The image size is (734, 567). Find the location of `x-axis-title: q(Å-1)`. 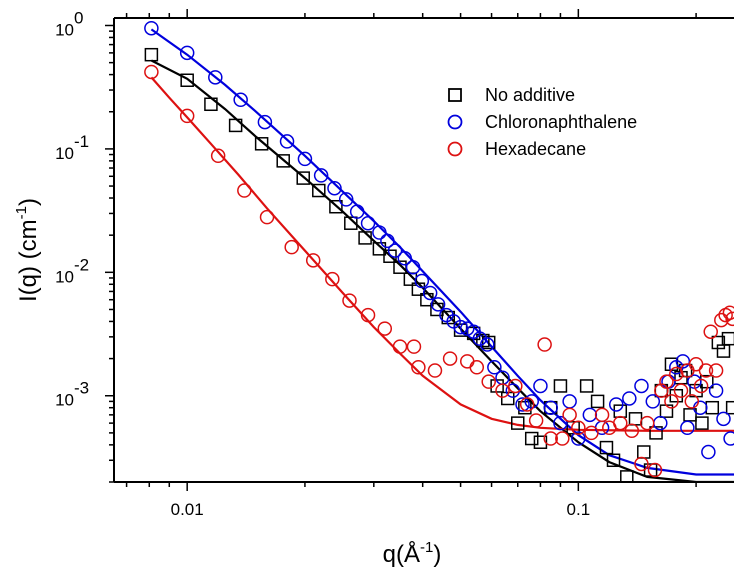

x-axis-title: q(Å-1) is located at coordinates (412, 553).